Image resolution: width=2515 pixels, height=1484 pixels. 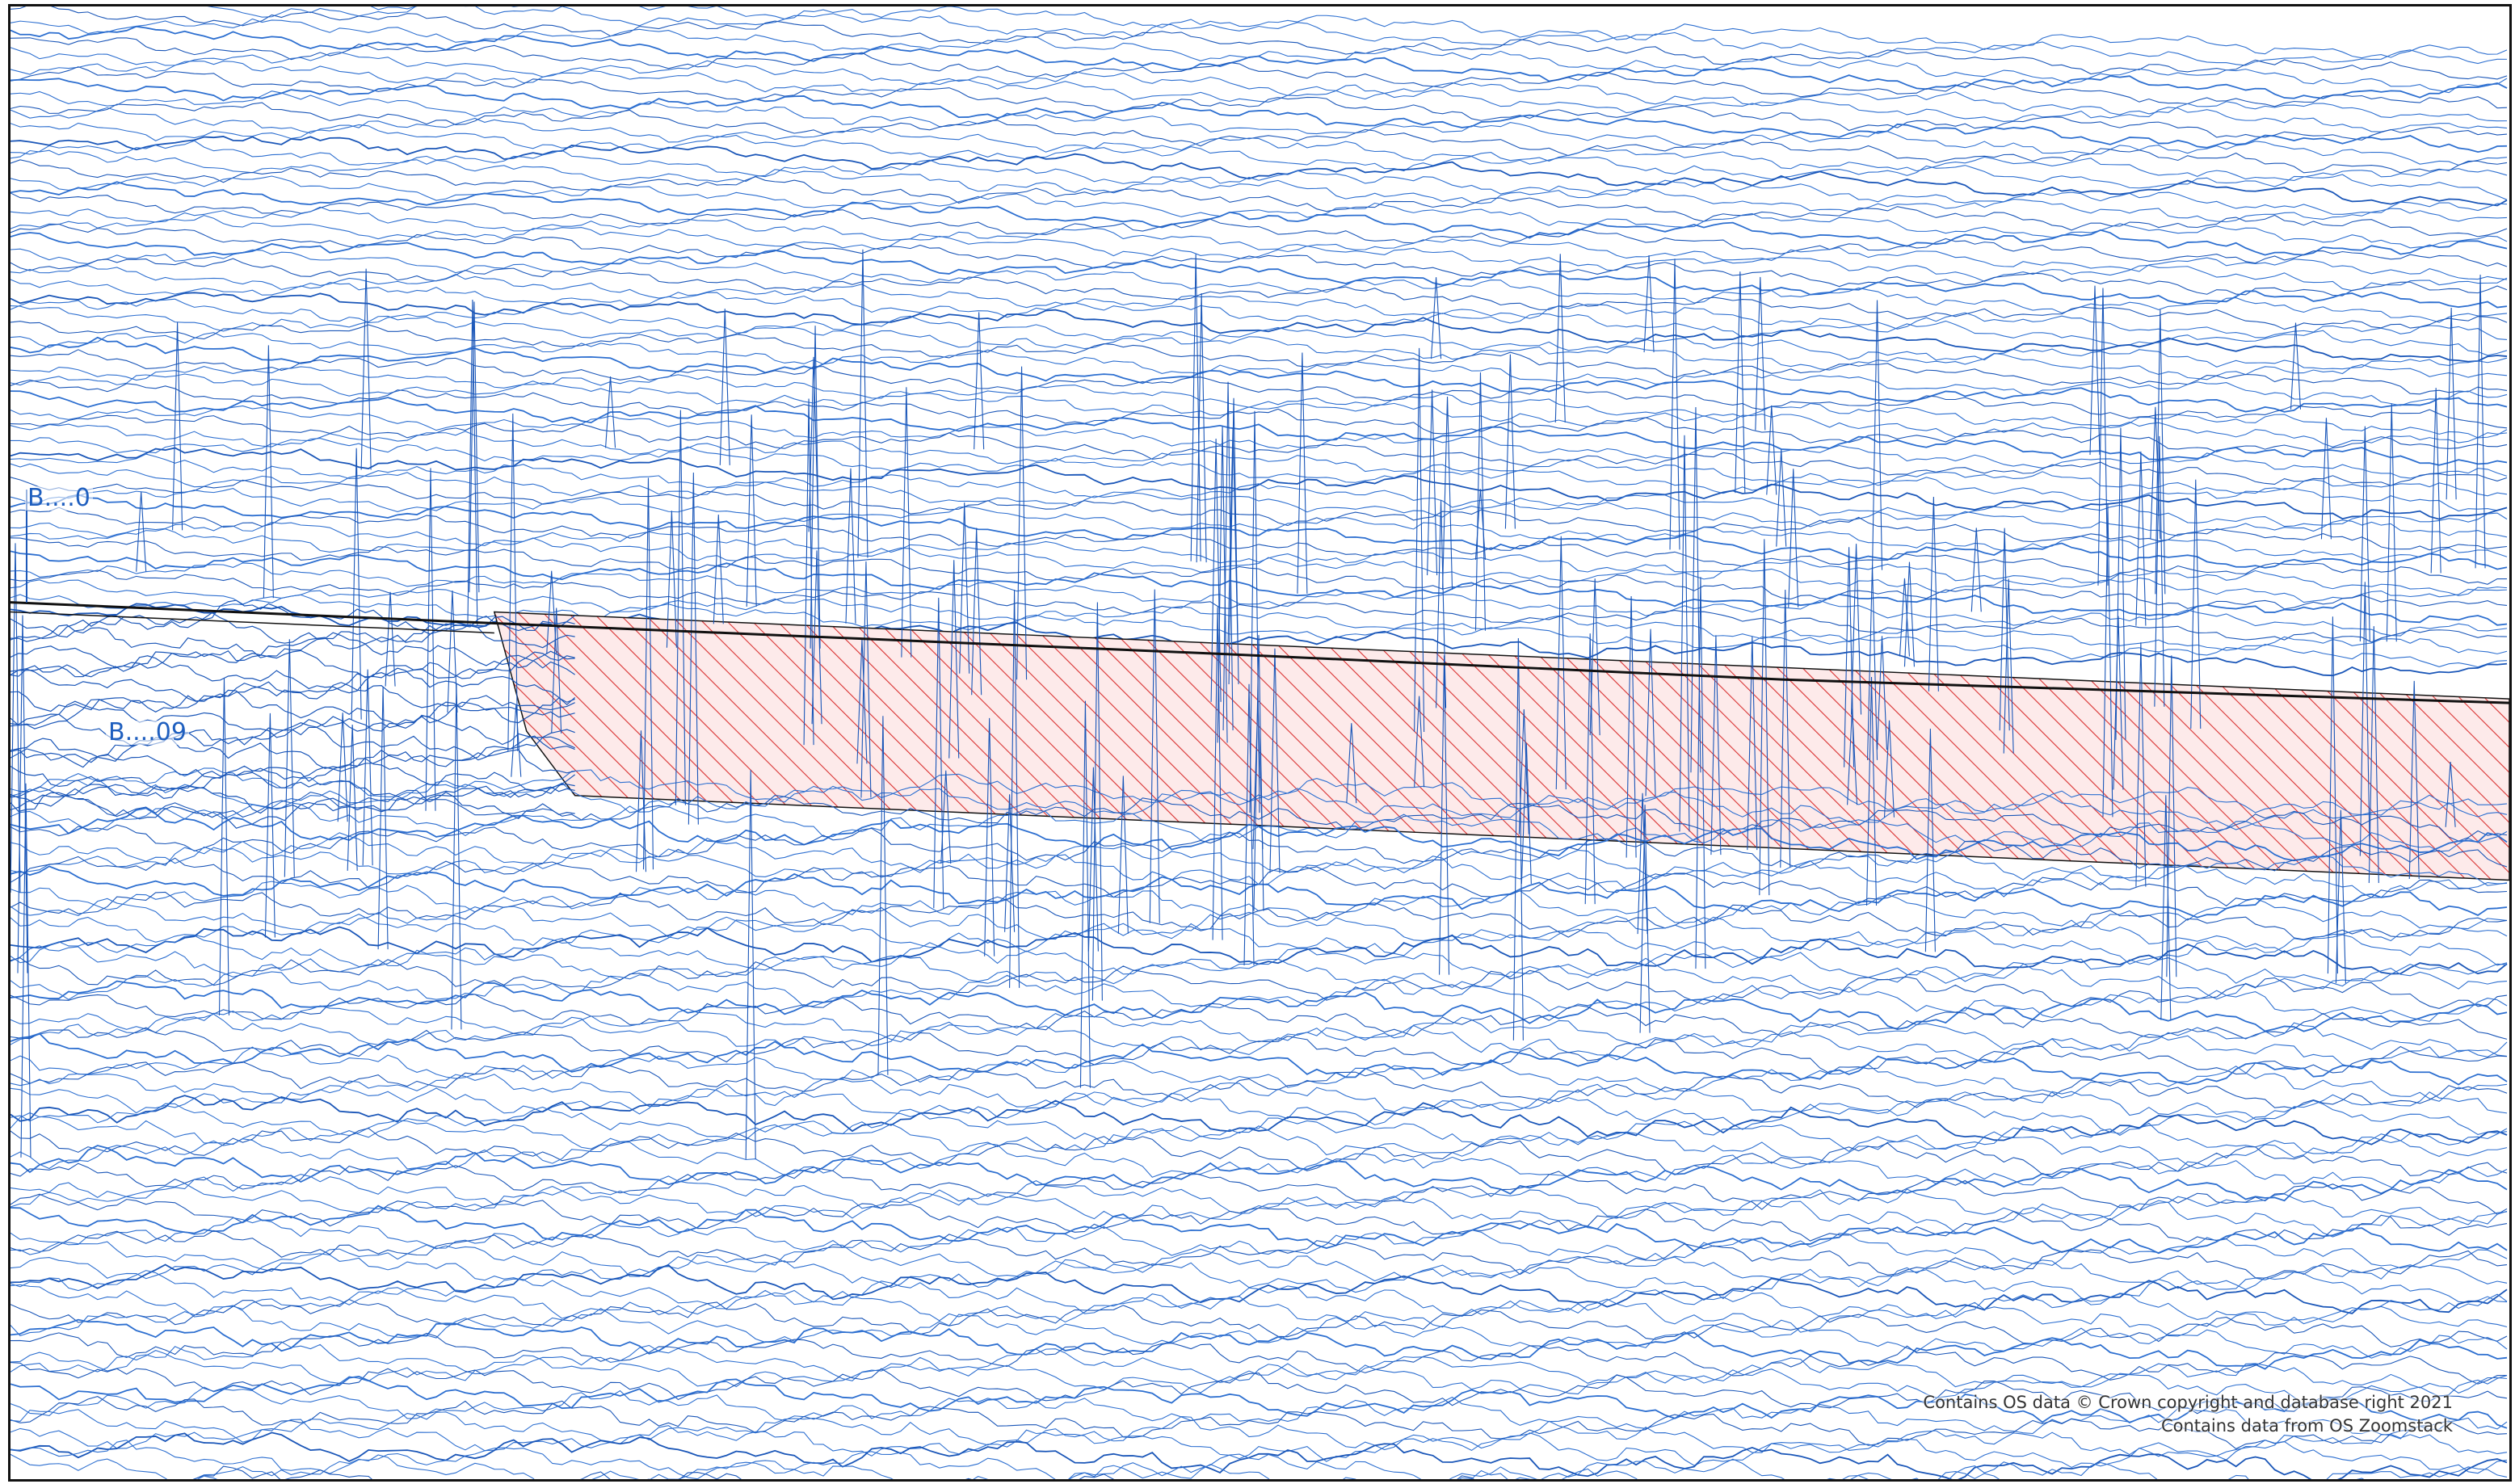 What do you see at coordinates (148, 733) in the screenshot?
I see `contour-elevation-label-lower: B....09` at bounding box center [148, 733].